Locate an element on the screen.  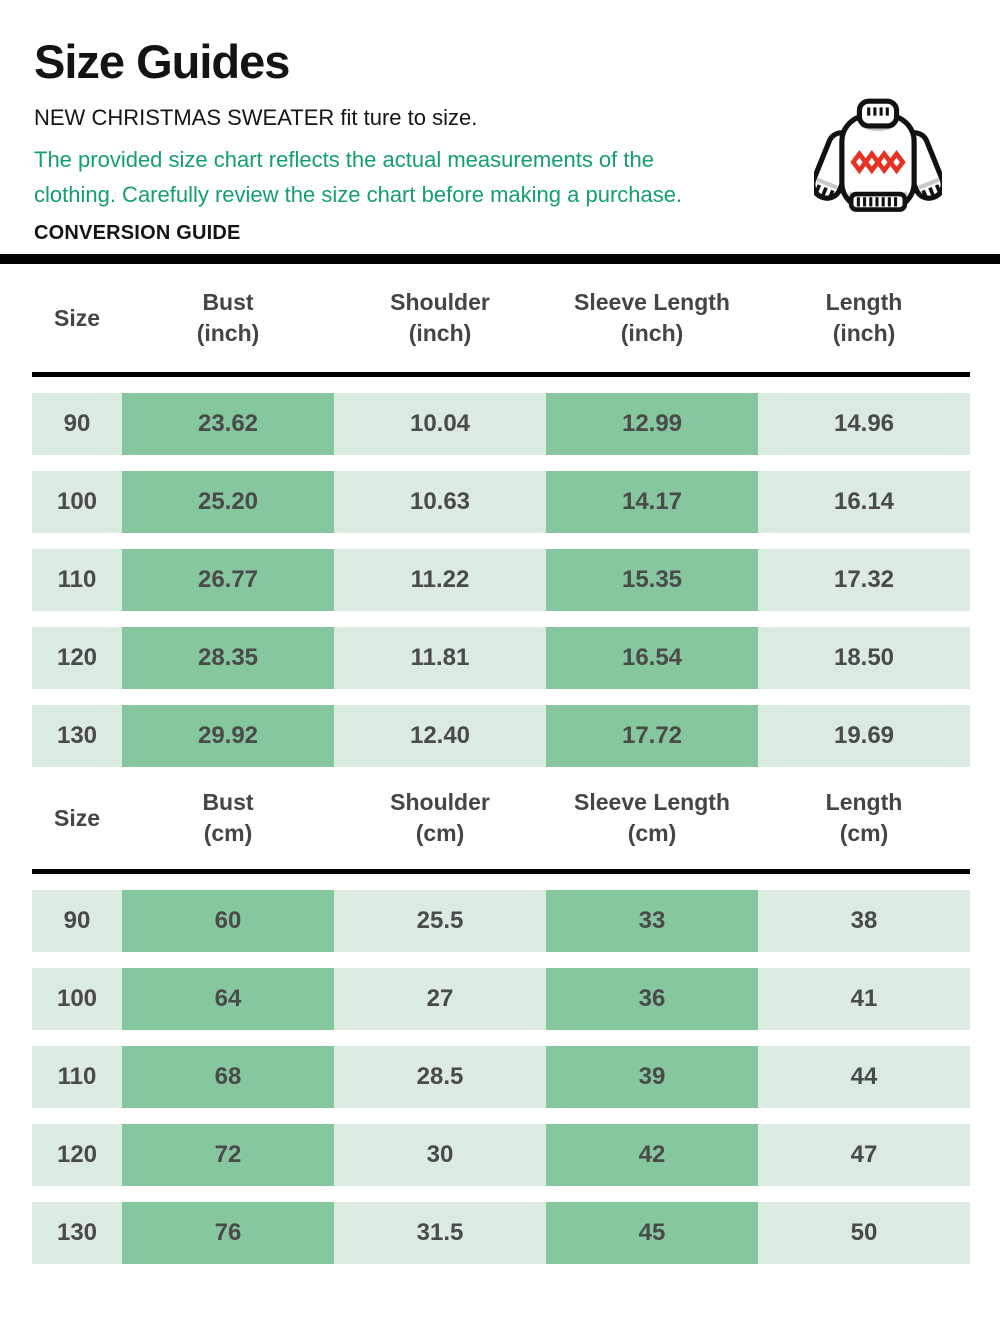
cell-sleeve: 16.54 is located at coordinates (652, 658).